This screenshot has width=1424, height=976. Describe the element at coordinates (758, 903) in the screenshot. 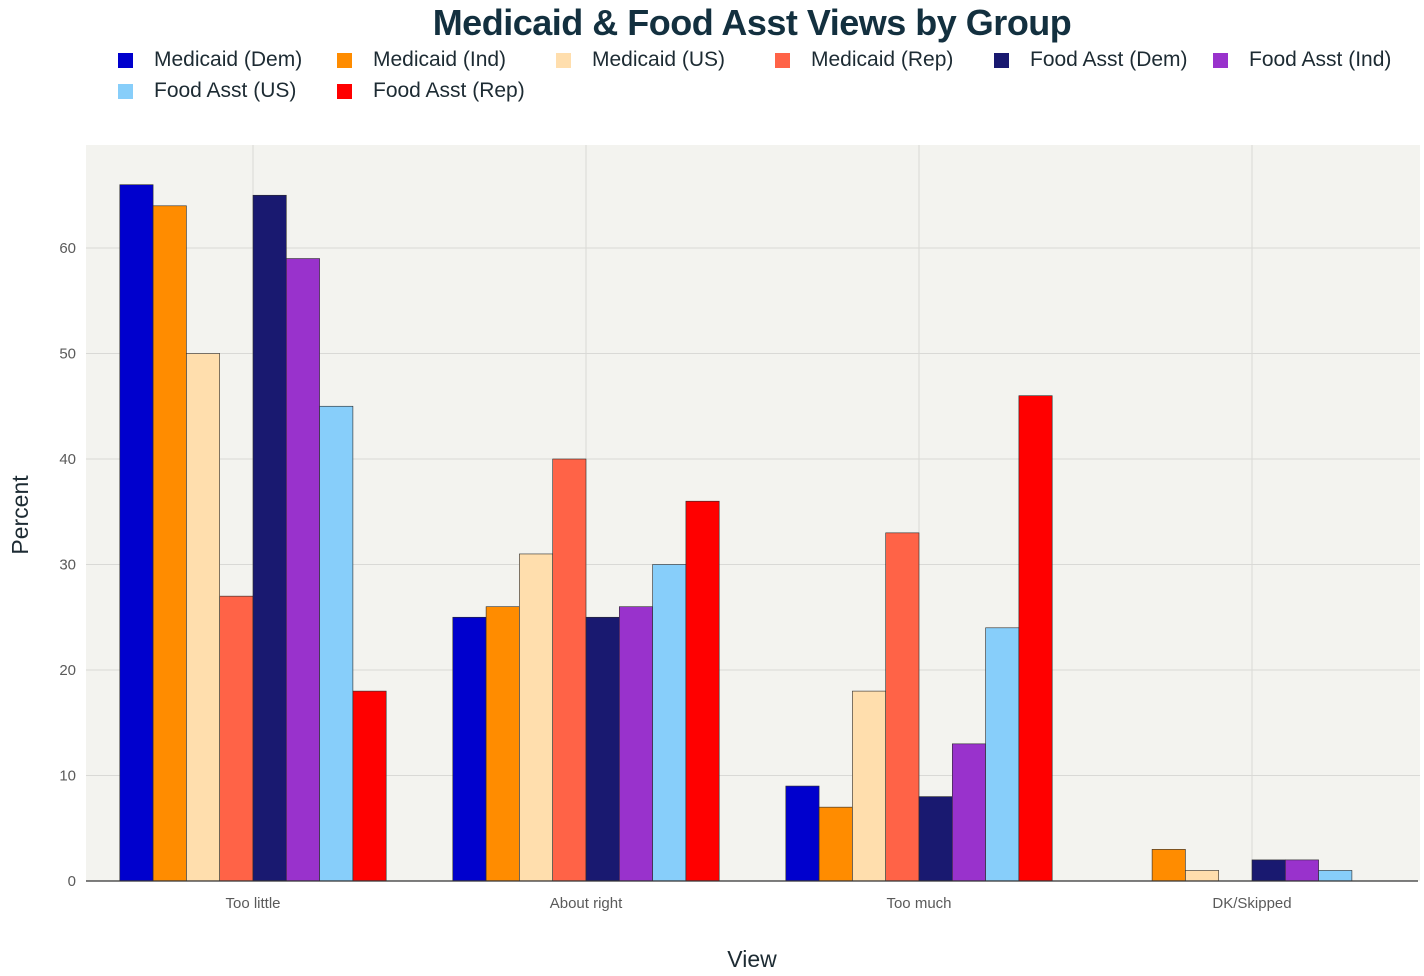

I see `x-axis-ticks: Too little About right Too much DK/Skipped` at that location.